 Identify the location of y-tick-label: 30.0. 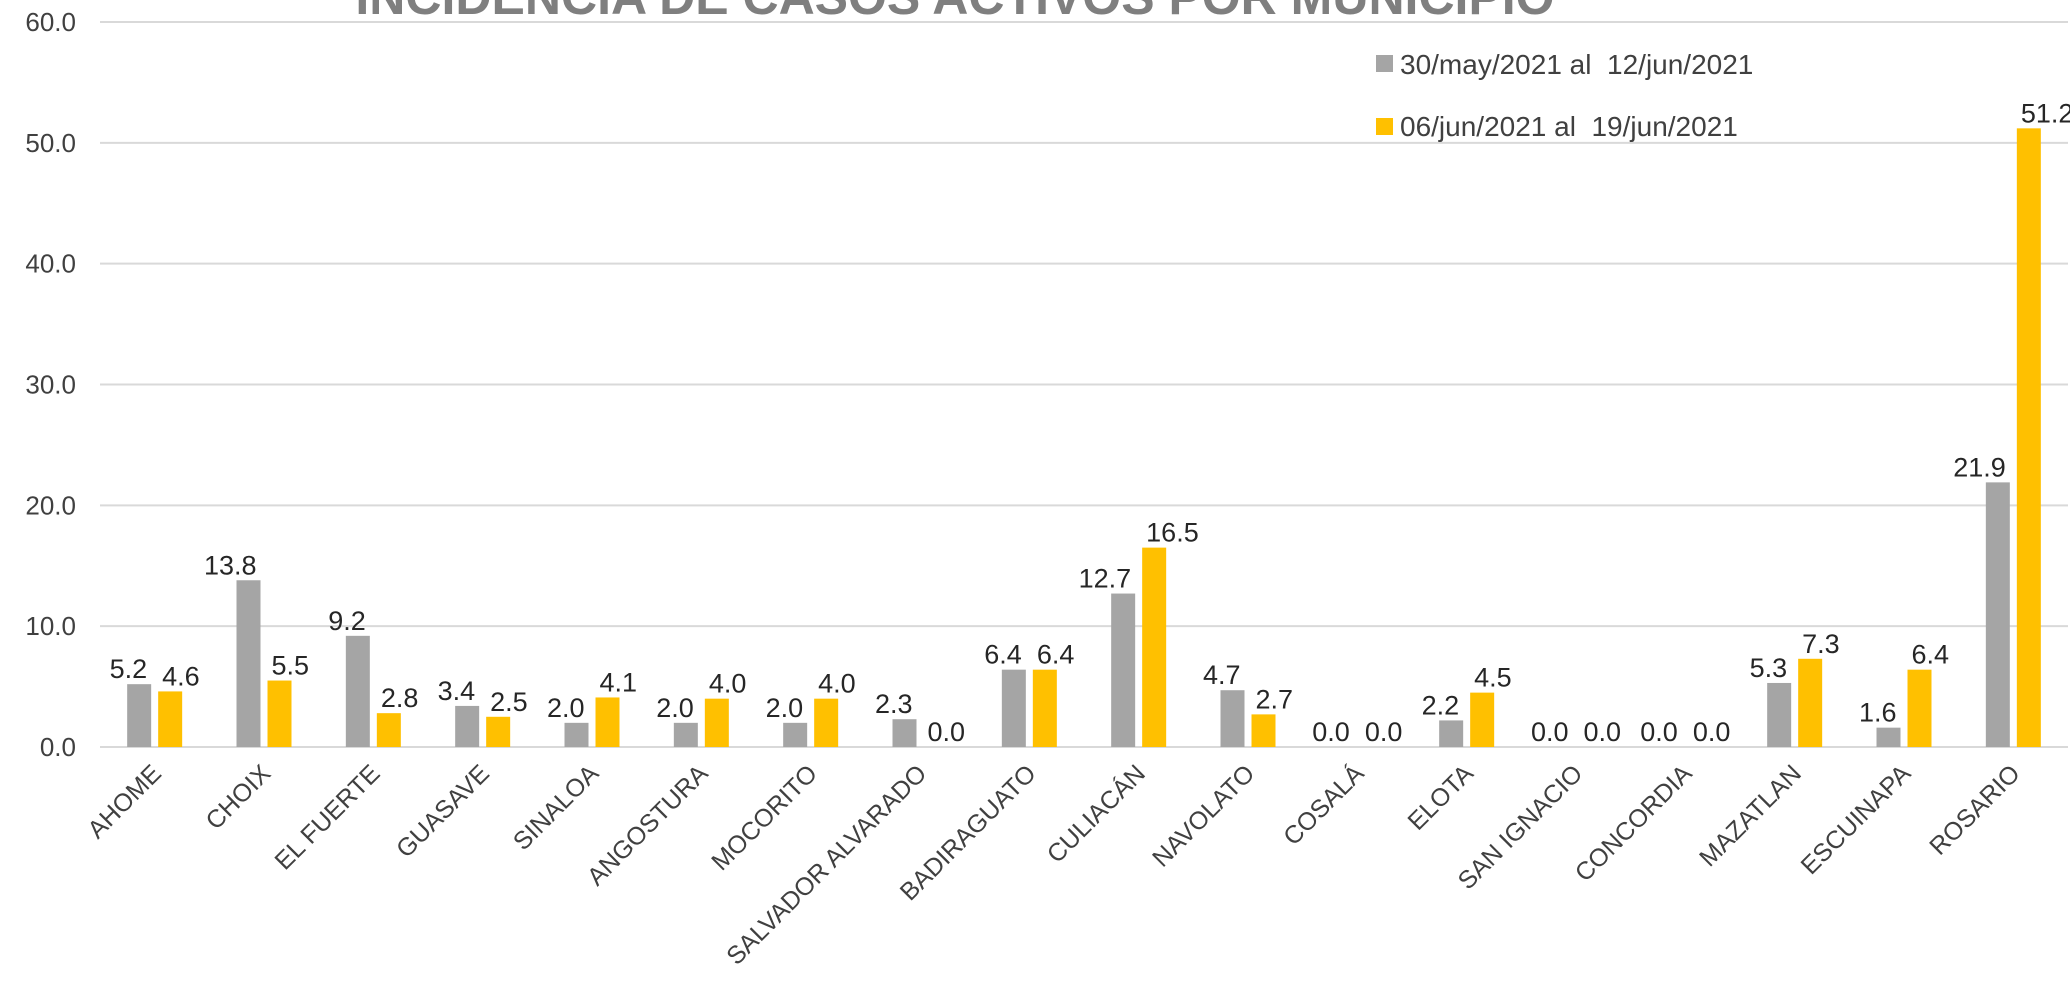
(50, 385).